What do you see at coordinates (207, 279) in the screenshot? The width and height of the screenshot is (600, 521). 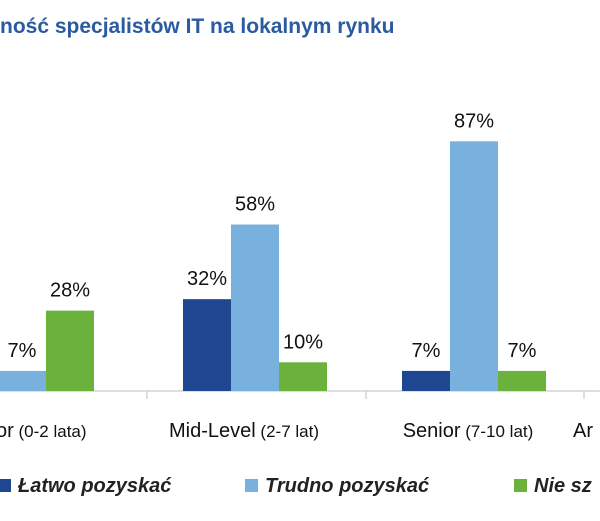 I see `data-label: 32%` at bounding box center [207, 279].